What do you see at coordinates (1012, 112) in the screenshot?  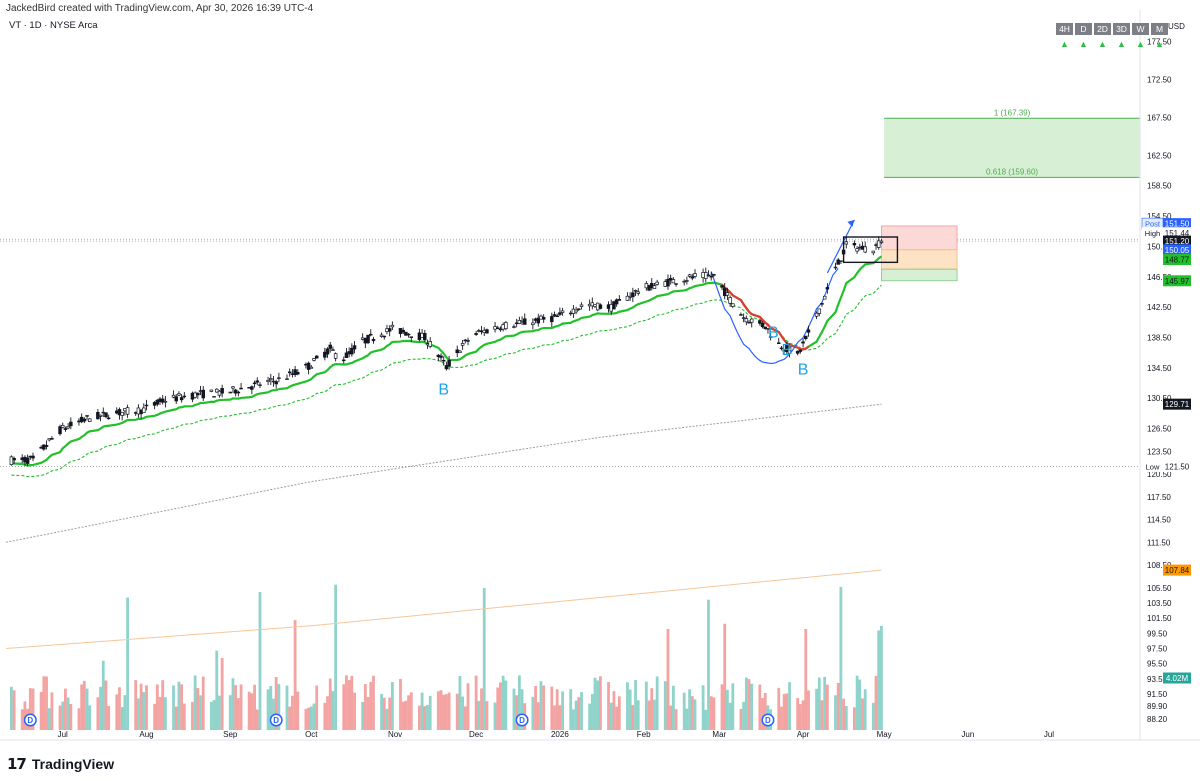 I see `fib-level-label: 1 (167.39)` at bounding box center [1012, 112].